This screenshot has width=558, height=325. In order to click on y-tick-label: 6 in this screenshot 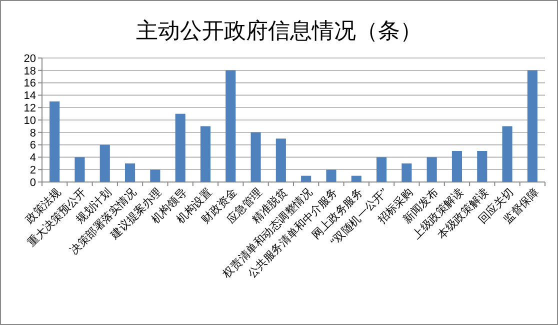, I will do `click(33, 146)`.